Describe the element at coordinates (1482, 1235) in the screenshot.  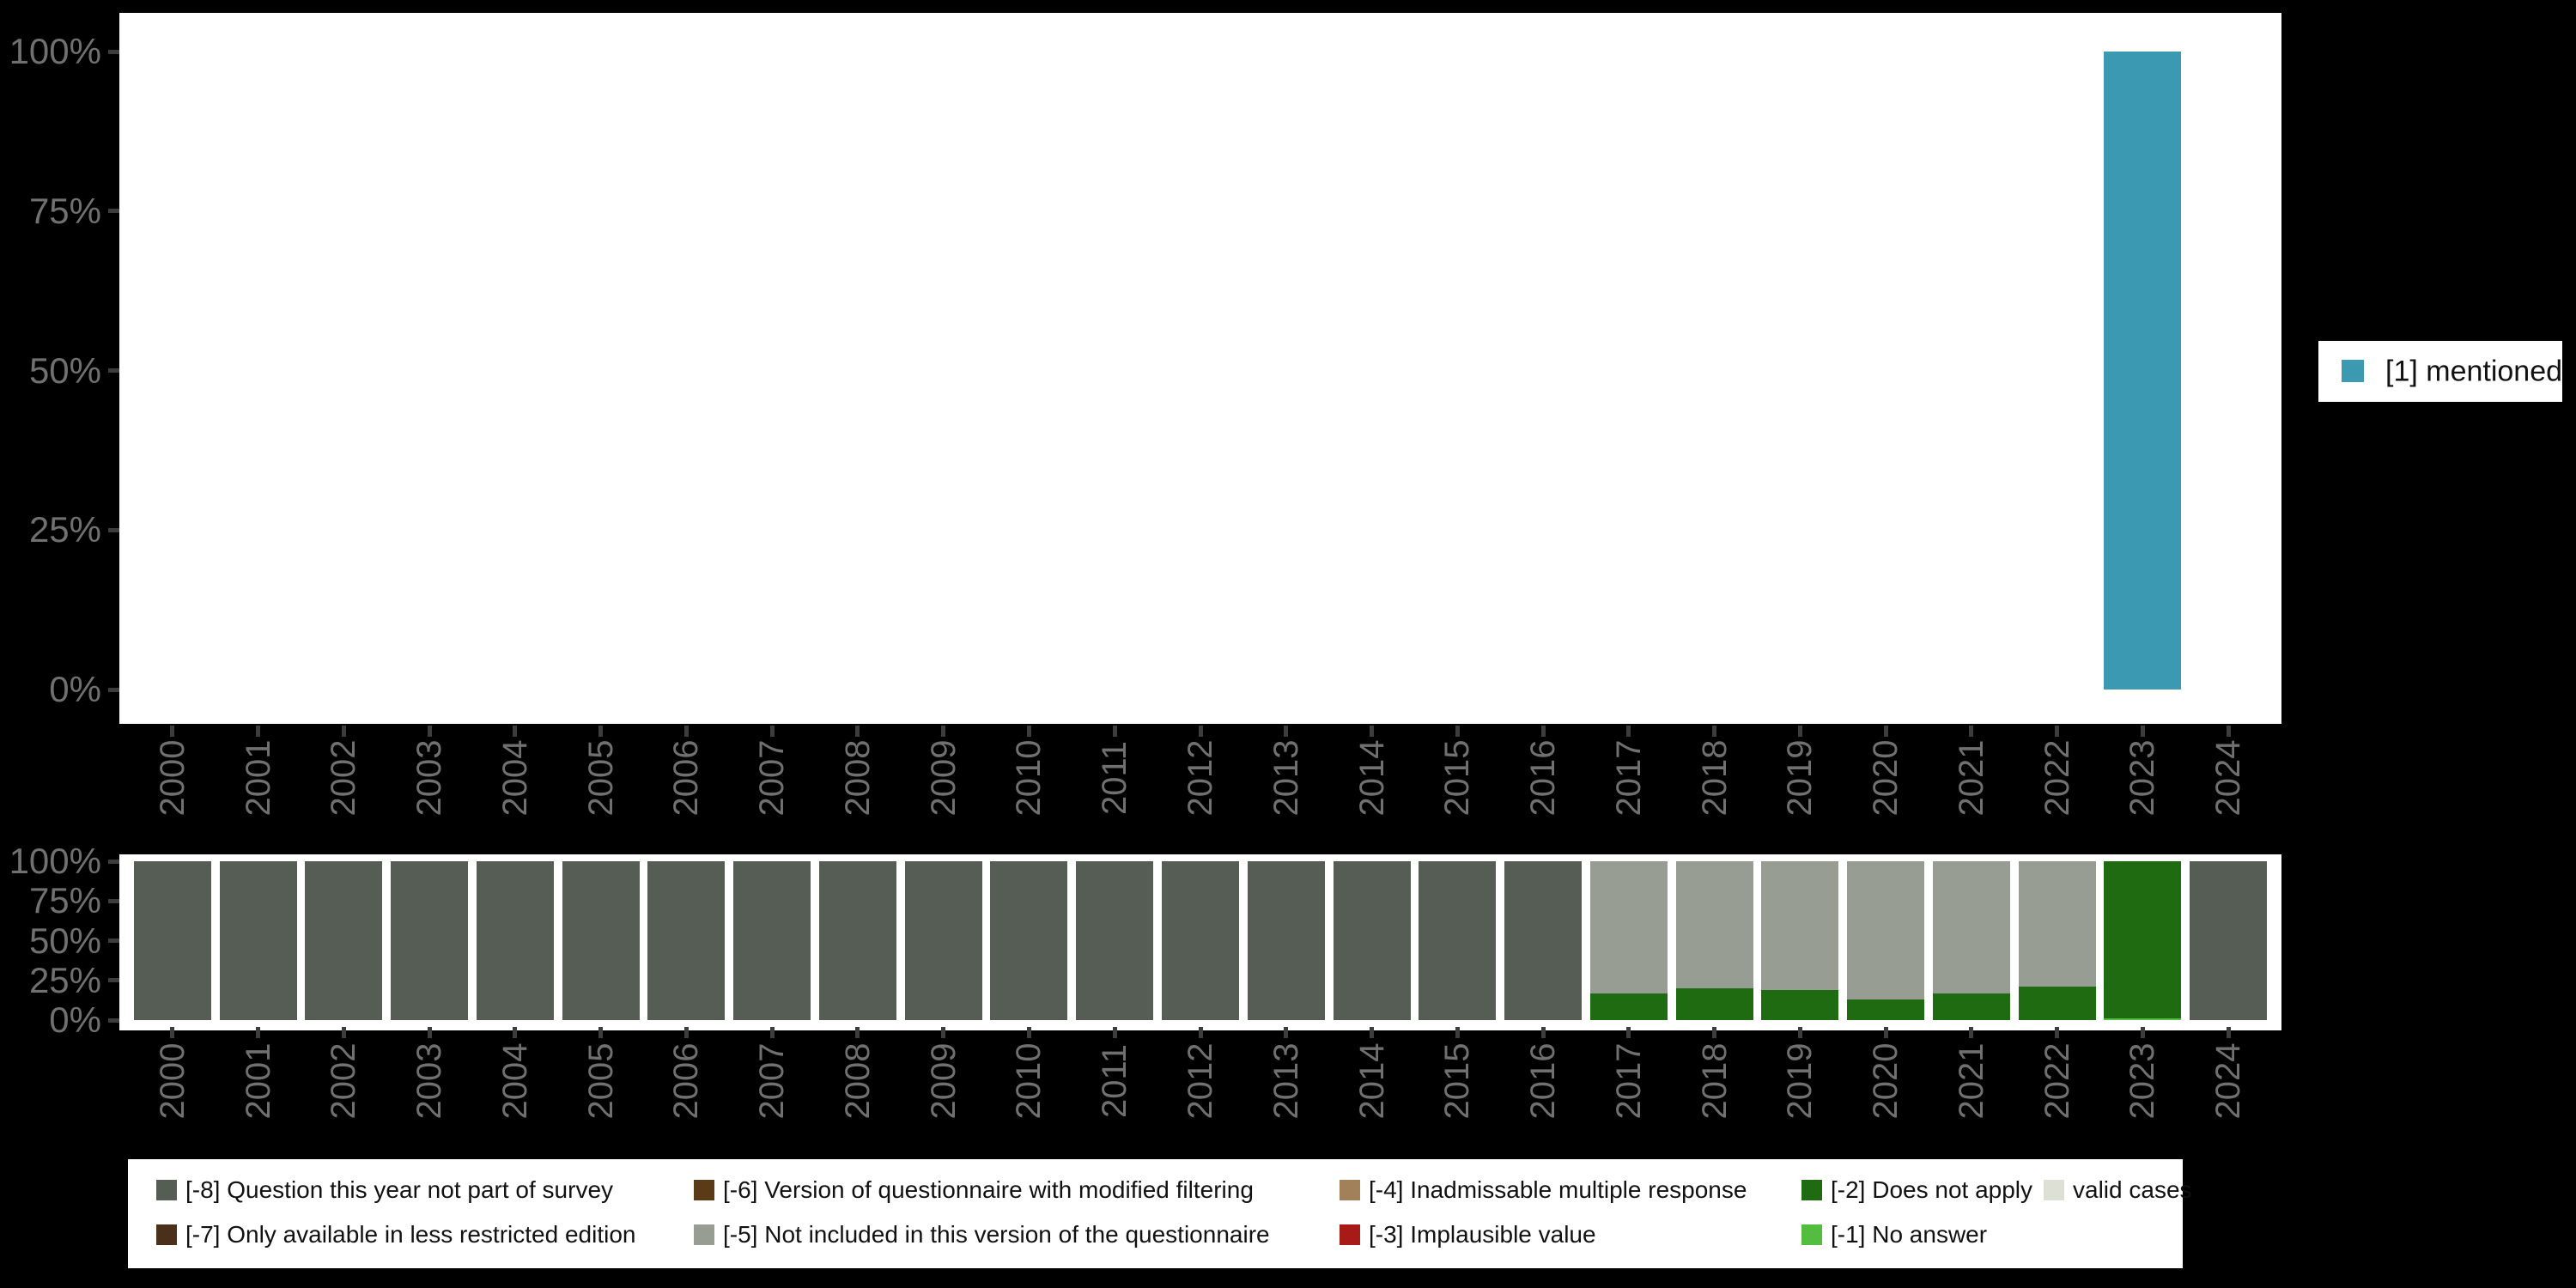
I see `legend-item-label: [-3] Implausible value` at that location.